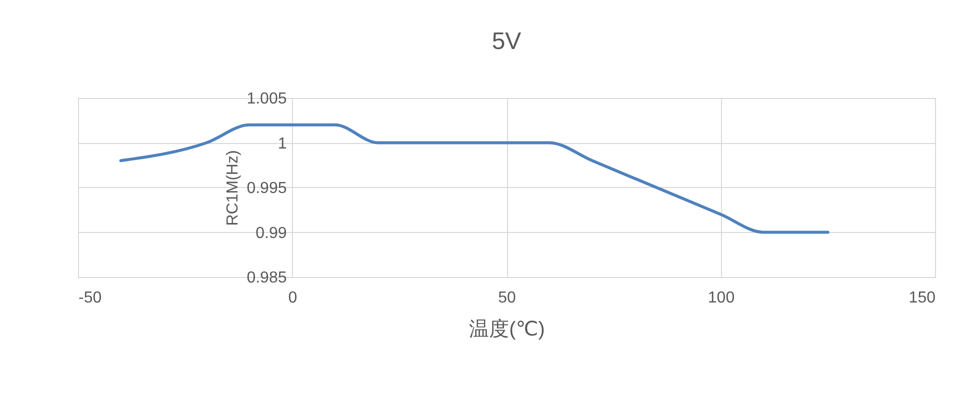 The image size is (972, 406). I want to click on x-tick-label: -50, so click(90, 298).